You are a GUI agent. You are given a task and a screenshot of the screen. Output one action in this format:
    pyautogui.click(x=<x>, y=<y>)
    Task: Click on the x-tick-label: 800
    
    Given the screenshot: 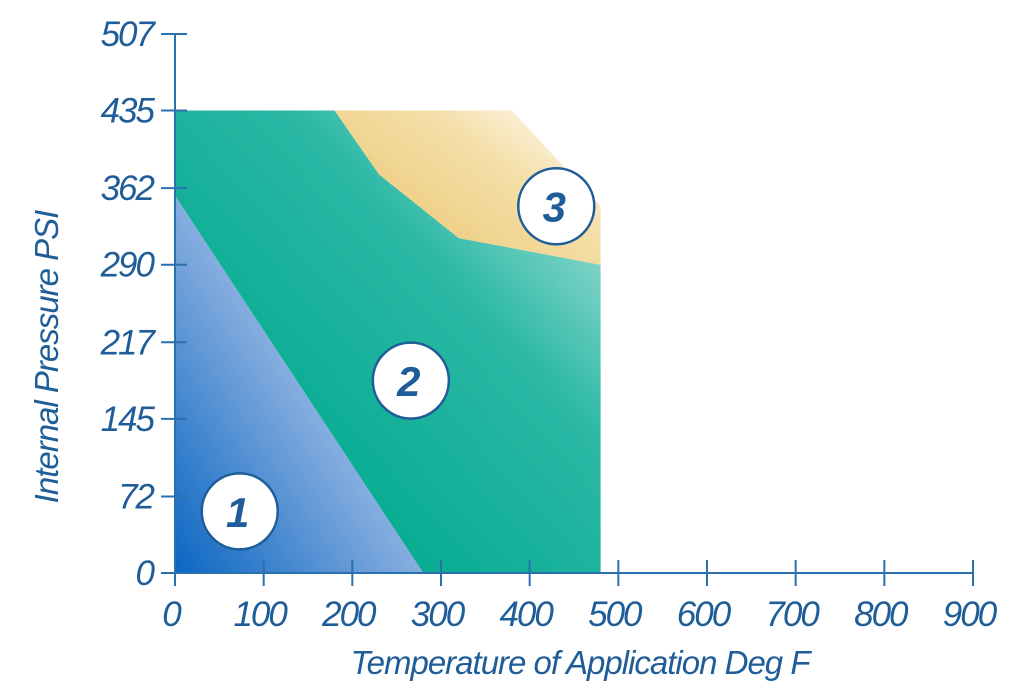 What is the action you would take?
    pyautogui.click(x=881, y=614)
    